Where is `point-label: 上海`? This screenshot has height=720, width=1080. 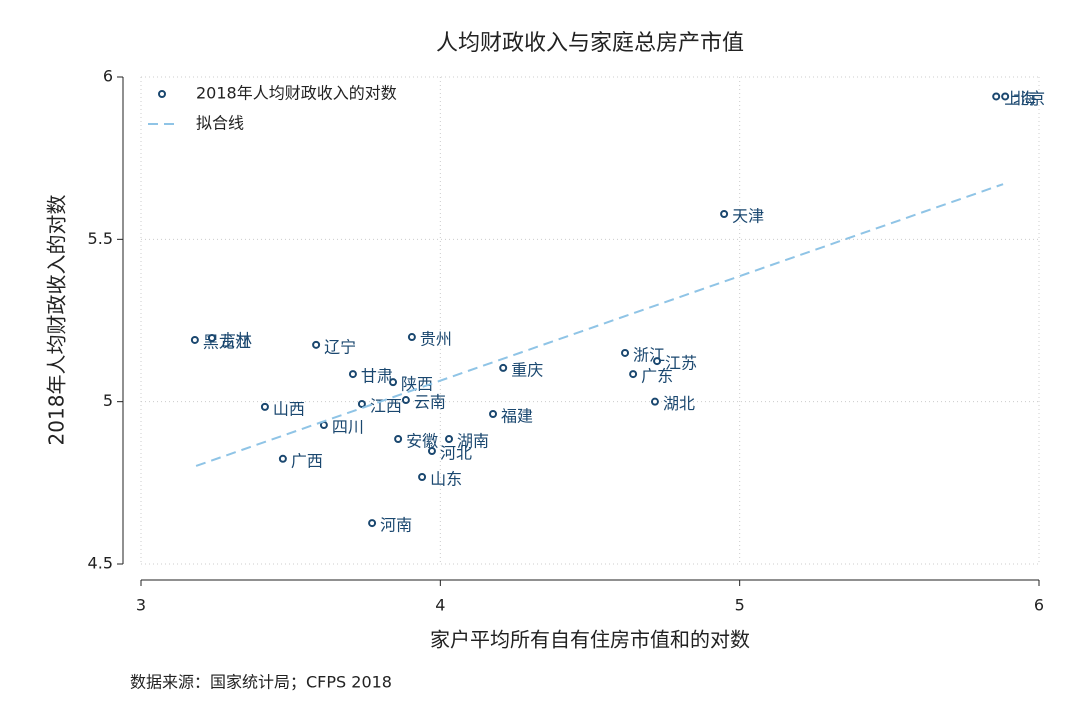
point-label: 上海 is located at coordinates (1020, 98).